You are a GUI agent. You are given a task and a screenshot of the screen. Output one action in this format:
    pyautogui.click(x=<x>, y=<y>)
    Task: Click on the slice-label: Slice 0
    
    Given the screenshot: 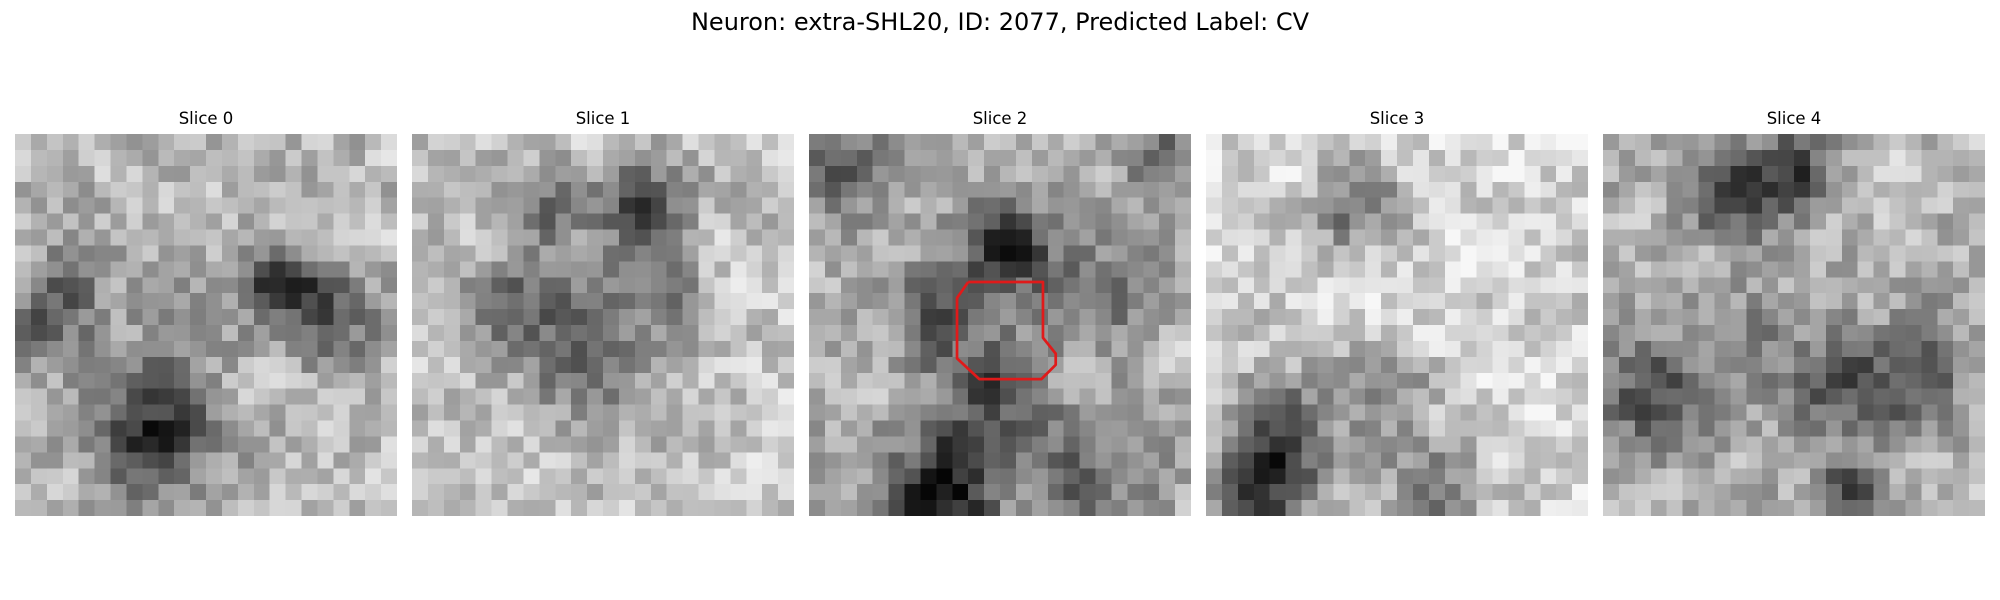 What is the action you would take?
    pyautogui.click(x=206, y=118)
    